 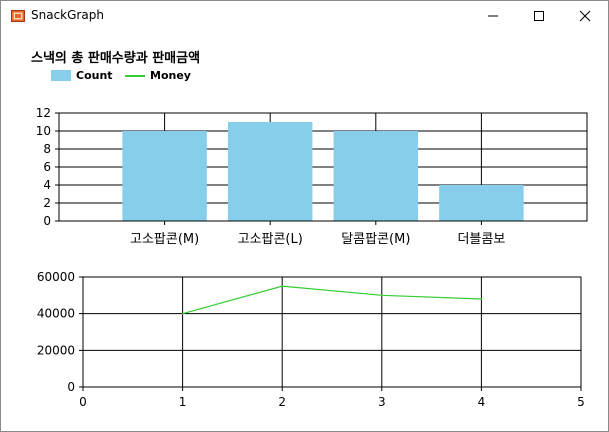 I want to click on y-tick-label: 60000, so click(x=56, y=277).